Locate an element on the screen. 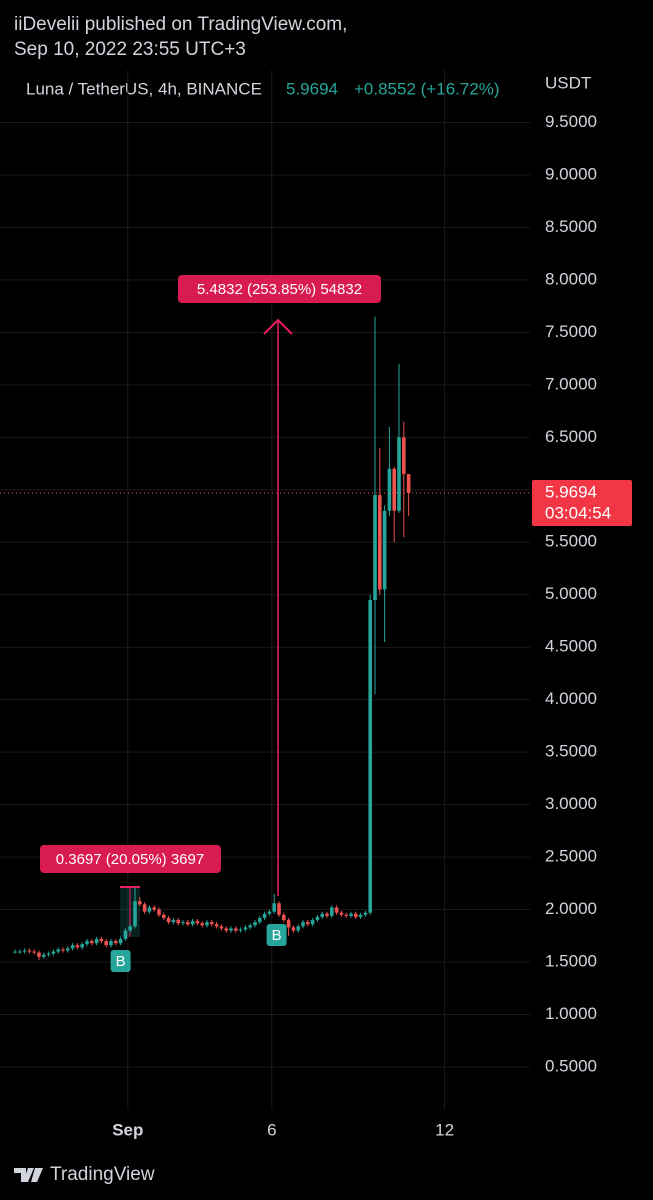 The height and width of the screenshot is (1200, 653). x-tick-label: Sep is located at coordinates (127, 1129).